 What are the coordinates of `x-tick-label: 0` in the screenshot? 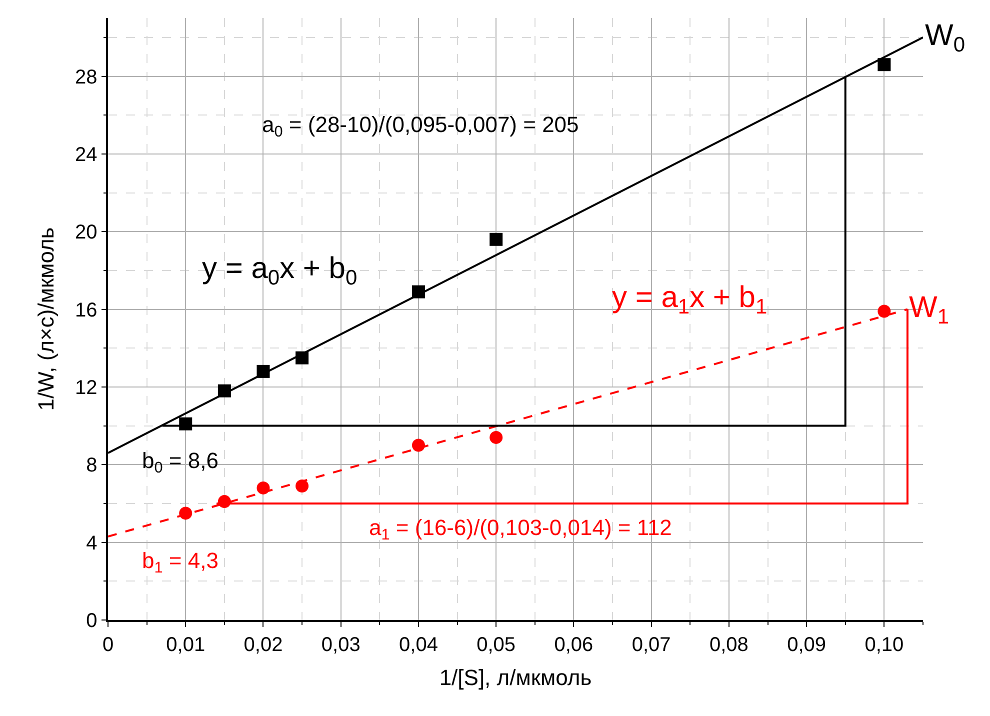 It's located at (108, 645).